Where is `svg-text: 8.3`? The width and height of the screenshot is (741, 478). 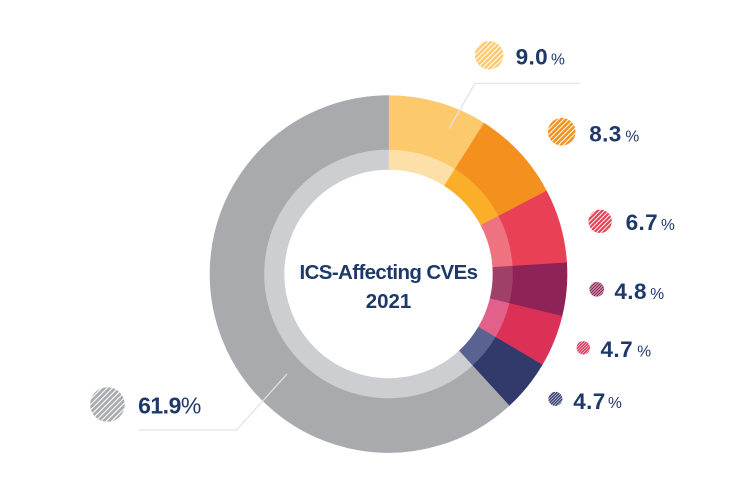 svg-text: 8.3 is located at coordinates (605, 134).